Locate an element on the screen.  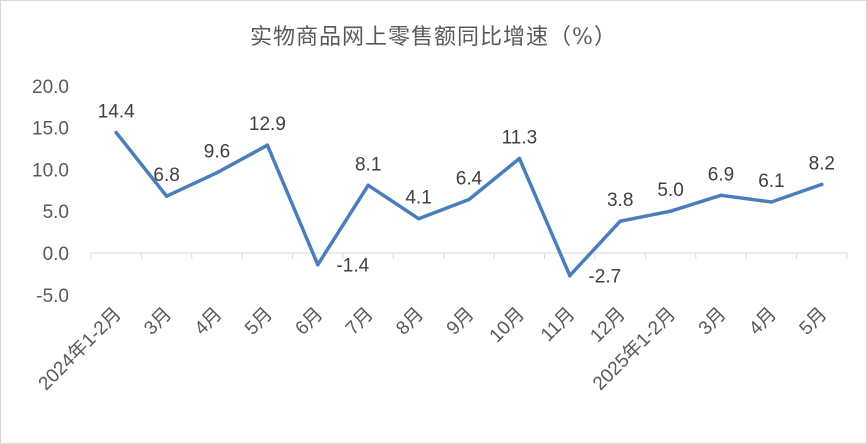
chart-title: 实物商品网上零售额同比增速（%） is located at coordinates (433, 37).